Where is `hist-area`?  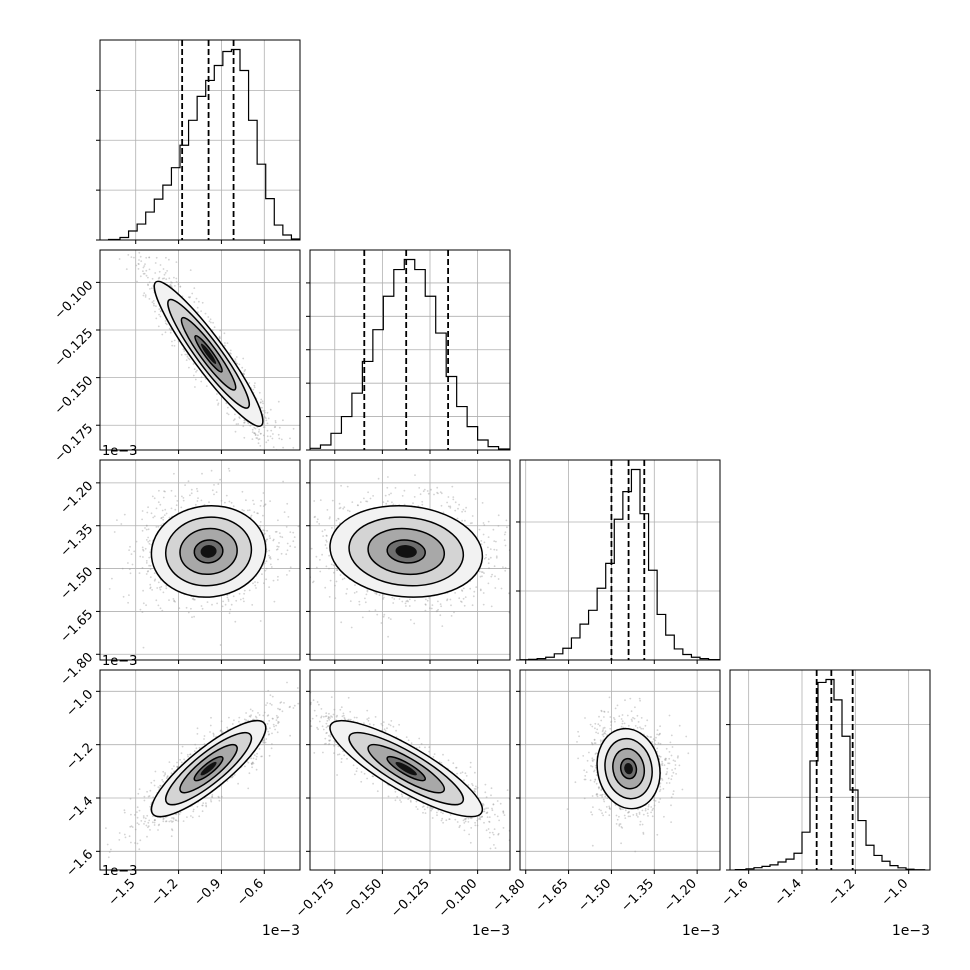 hist-area is located at coordinates (620, 560).